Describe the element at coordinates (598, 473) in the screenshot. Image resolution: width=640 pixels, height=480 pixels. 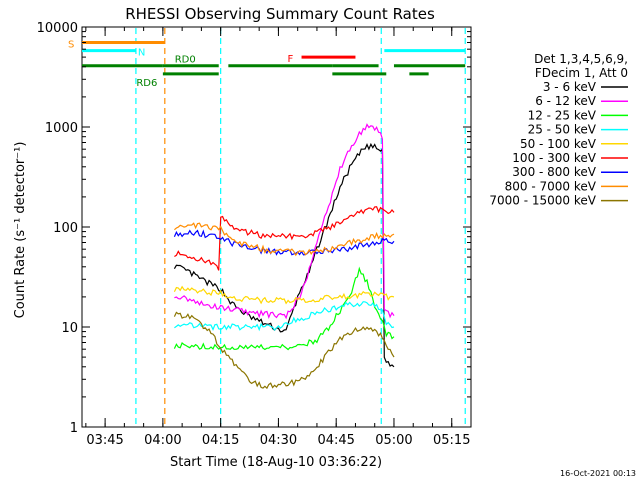
I see `generation-timestamp: 16-Oct-2021 00:13` at that location.